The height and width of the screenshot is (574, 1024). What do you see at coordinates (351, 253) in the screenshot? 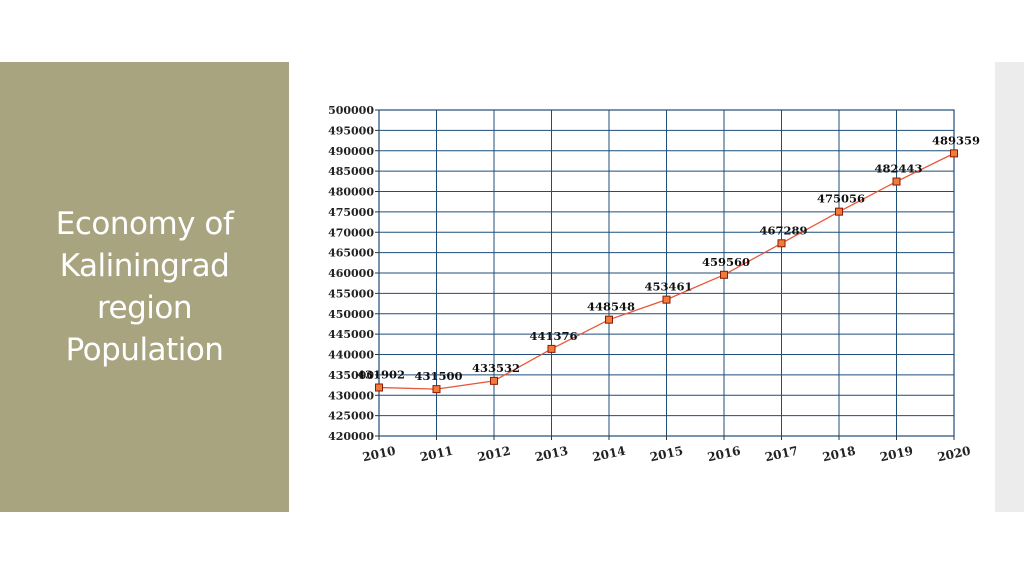
I see `y-tick-label: 465000` at bounding box center [351, 253].